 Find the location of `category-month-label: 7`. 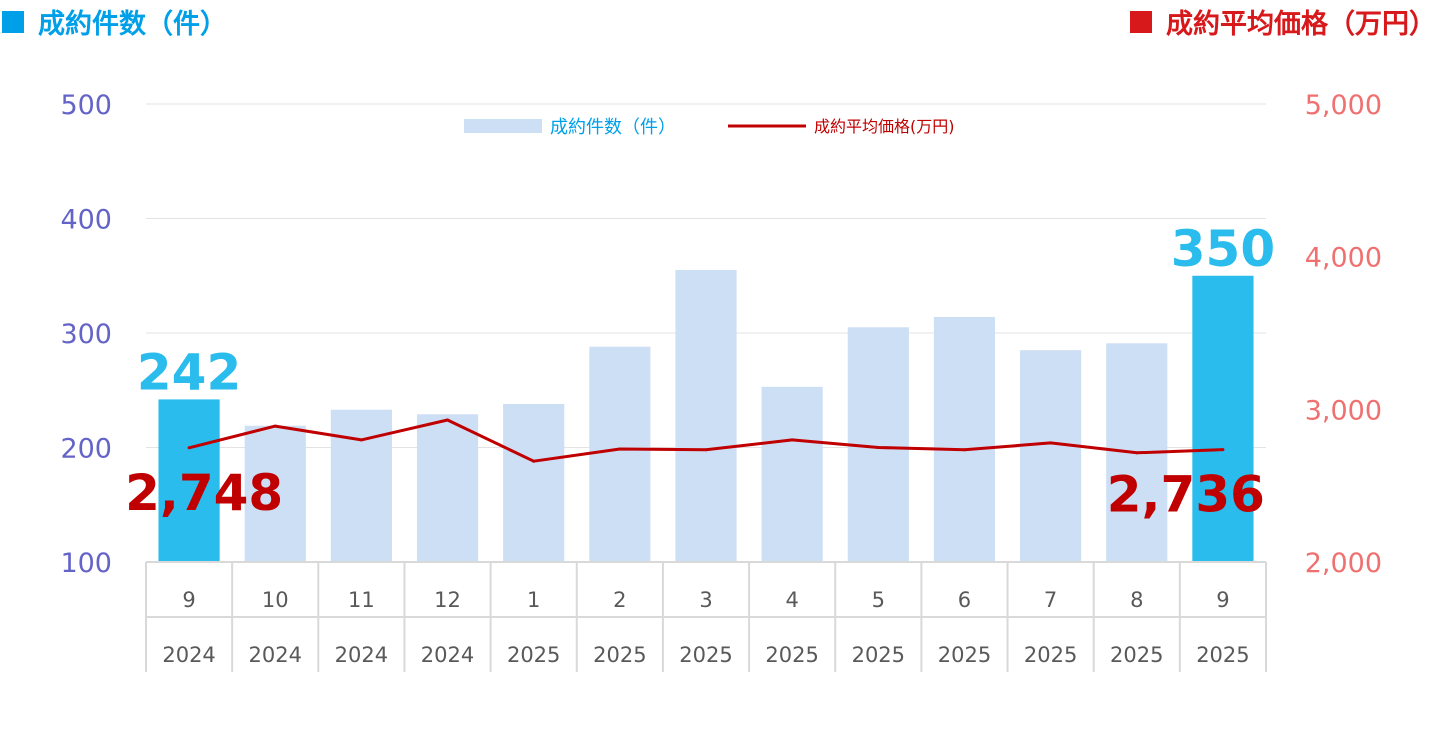

category-month-label: 7 is located at coordinates (1050, 600).